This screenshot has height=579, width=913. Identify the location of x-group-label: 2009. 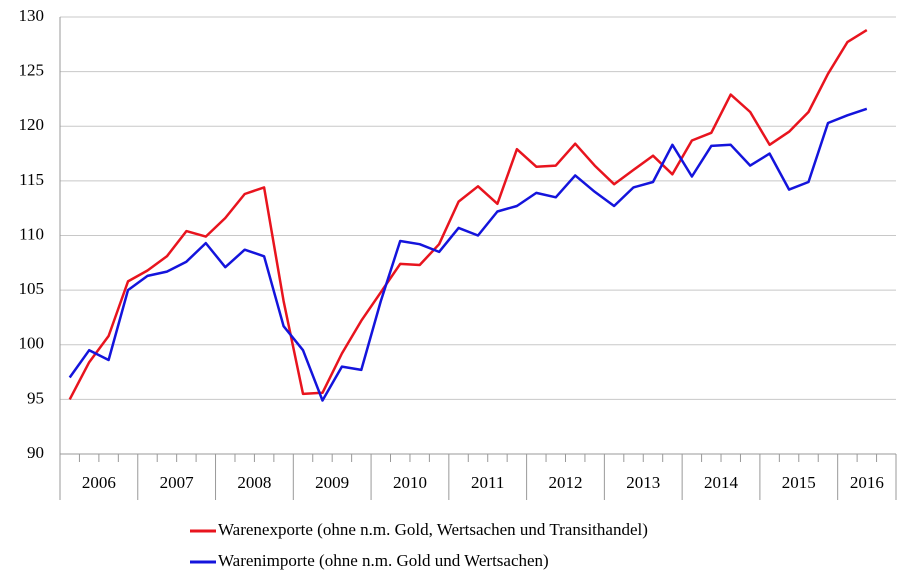
(332, 482).